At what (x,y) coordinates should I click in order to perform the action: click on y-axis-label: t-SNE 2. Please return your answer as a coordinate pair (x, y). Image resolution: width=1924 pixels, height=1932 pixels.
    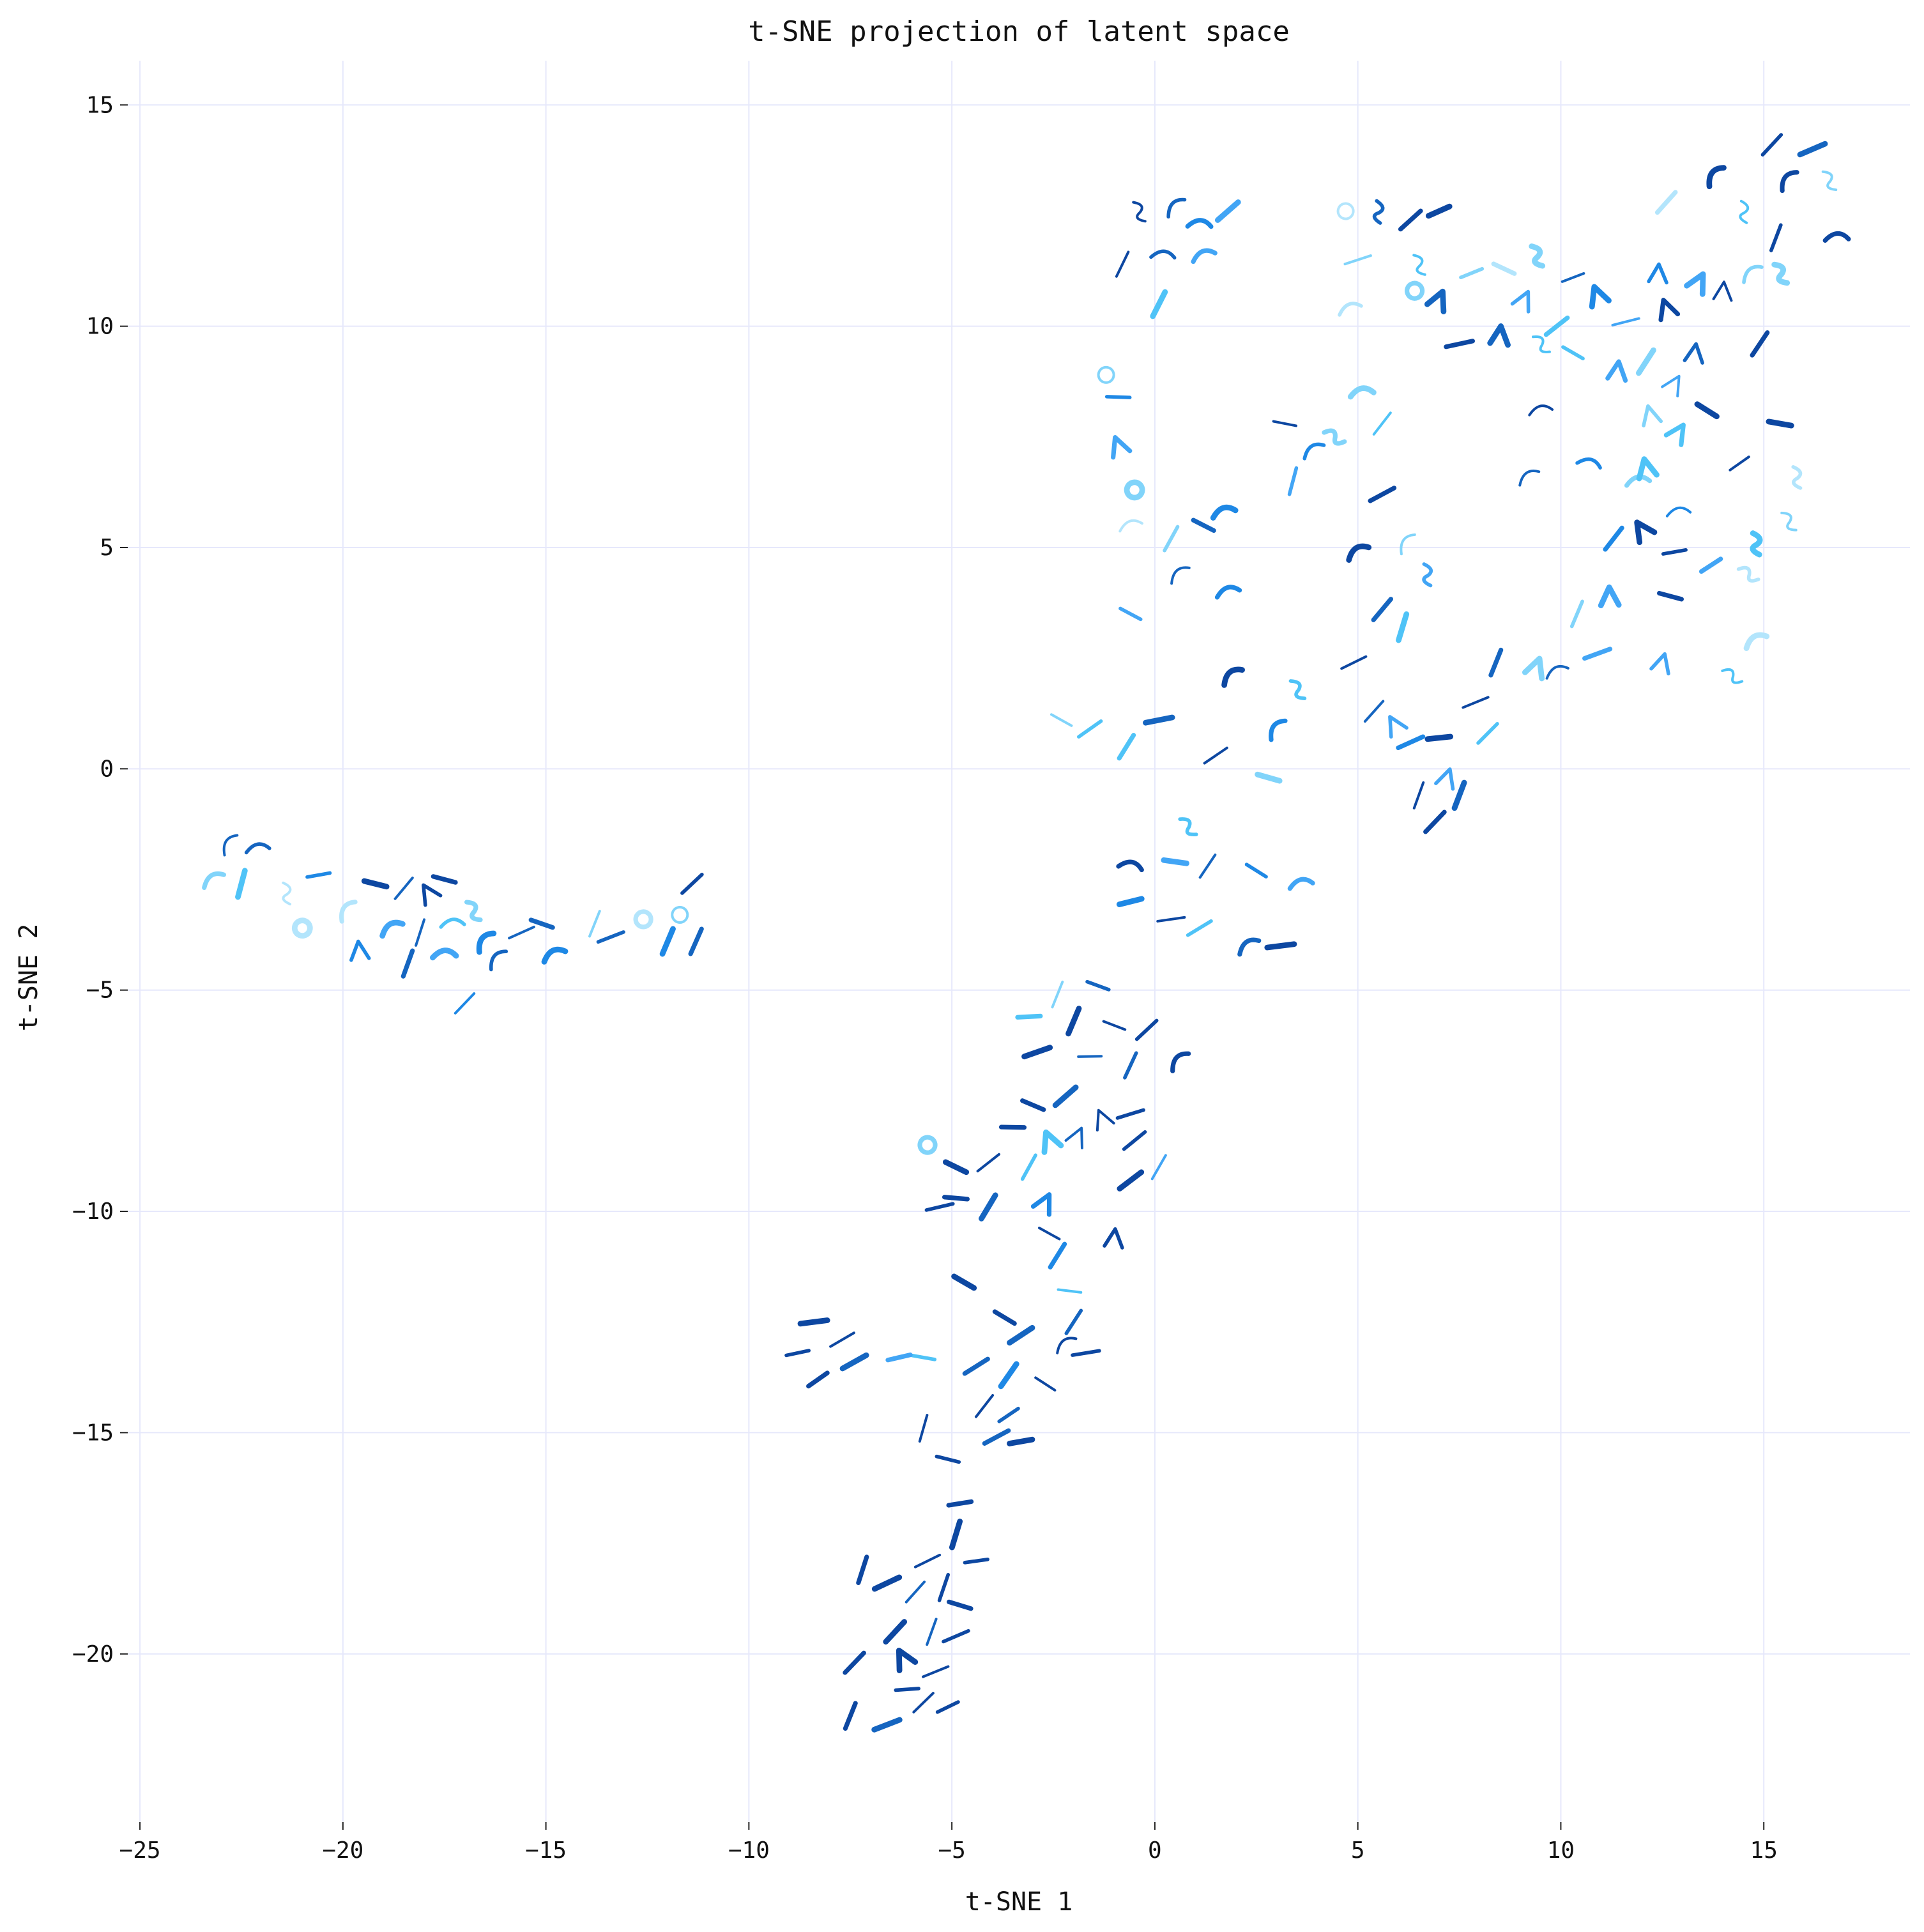
    Looking at the image, I should click on (29, 978).